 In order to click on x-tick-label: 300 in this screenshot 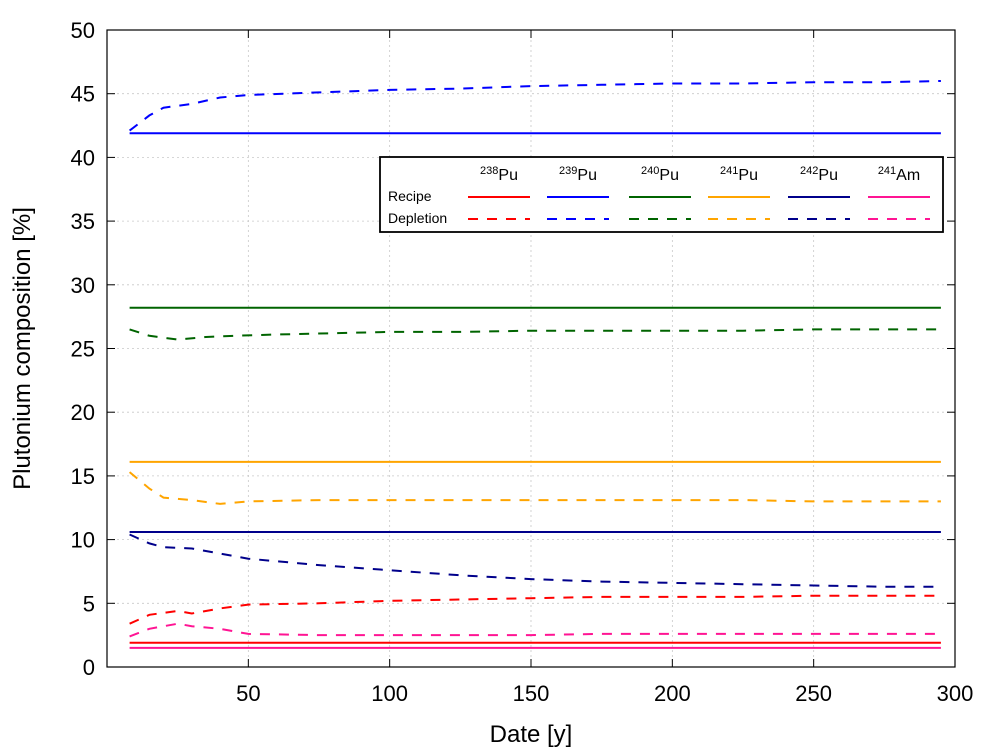, I will do `click(955, 693)`.